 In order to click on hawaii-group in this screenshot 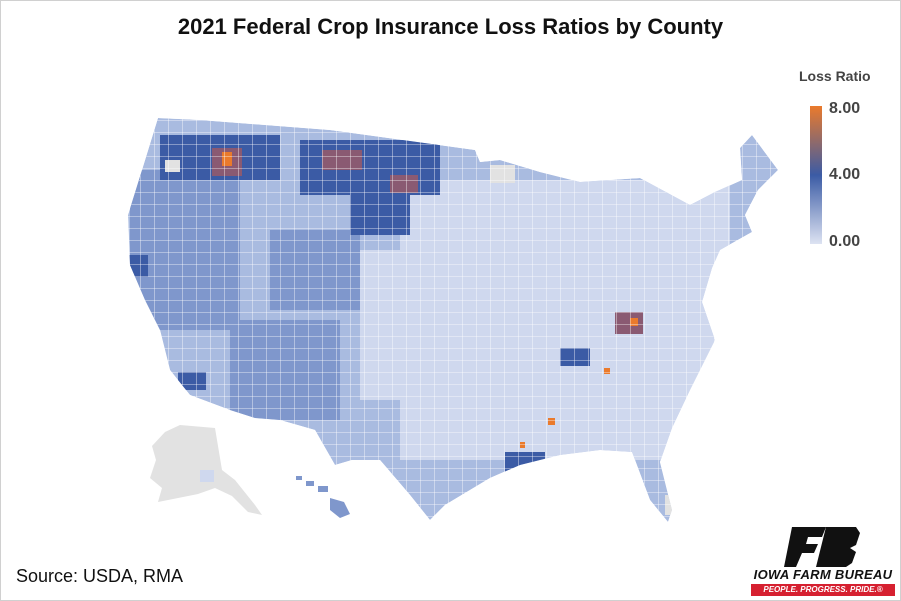, I will do `click(323, 497)`.